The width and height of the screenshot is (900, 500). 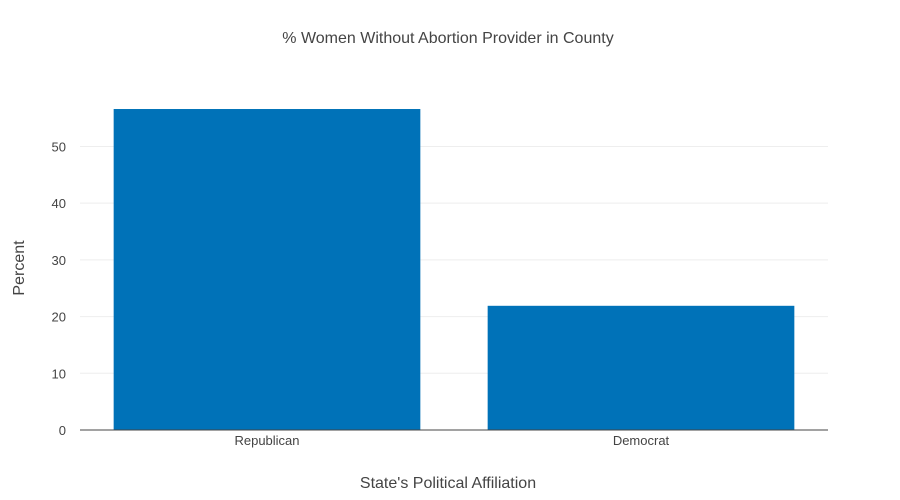 I want to click on y-tick-label: 50, so click(x=59, y=146).